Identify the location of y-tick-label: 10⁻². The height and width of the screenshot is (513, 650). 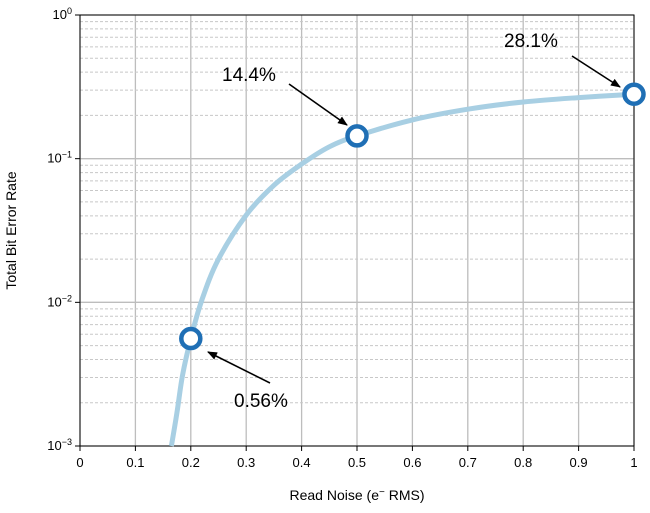
(59, 301).